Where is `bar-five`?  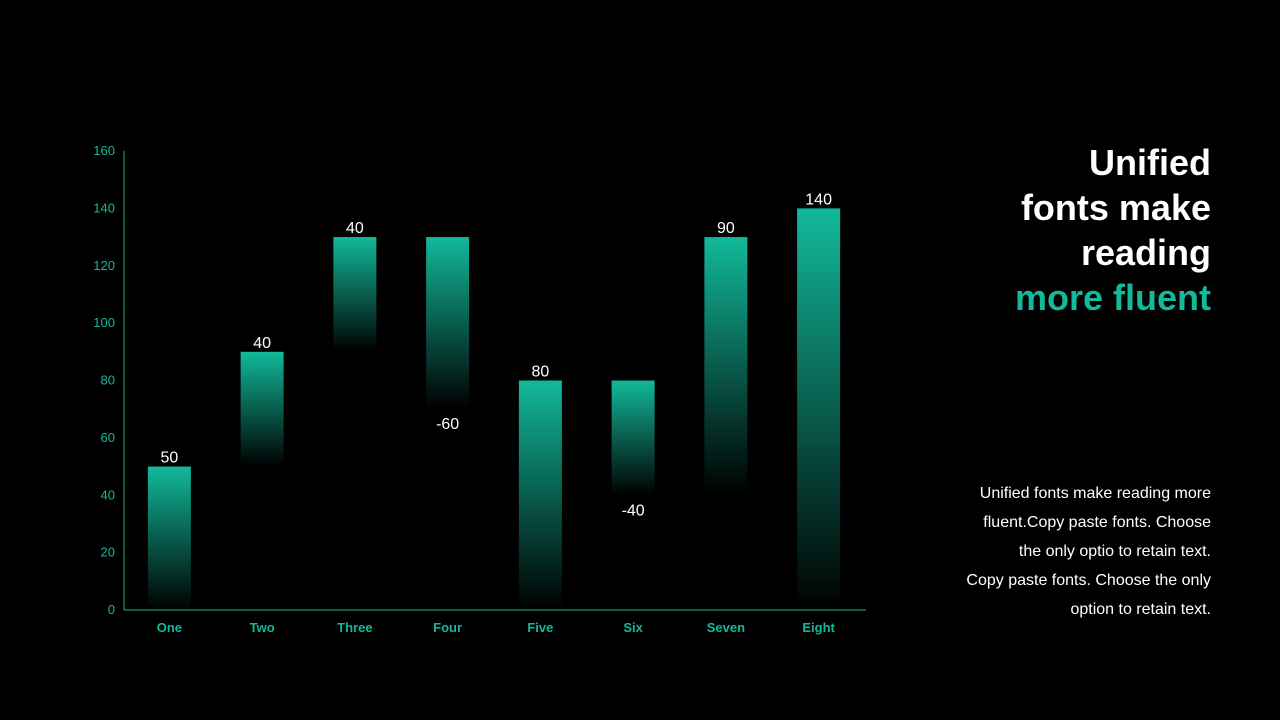 bar-five is located at coordinates (540, 495).